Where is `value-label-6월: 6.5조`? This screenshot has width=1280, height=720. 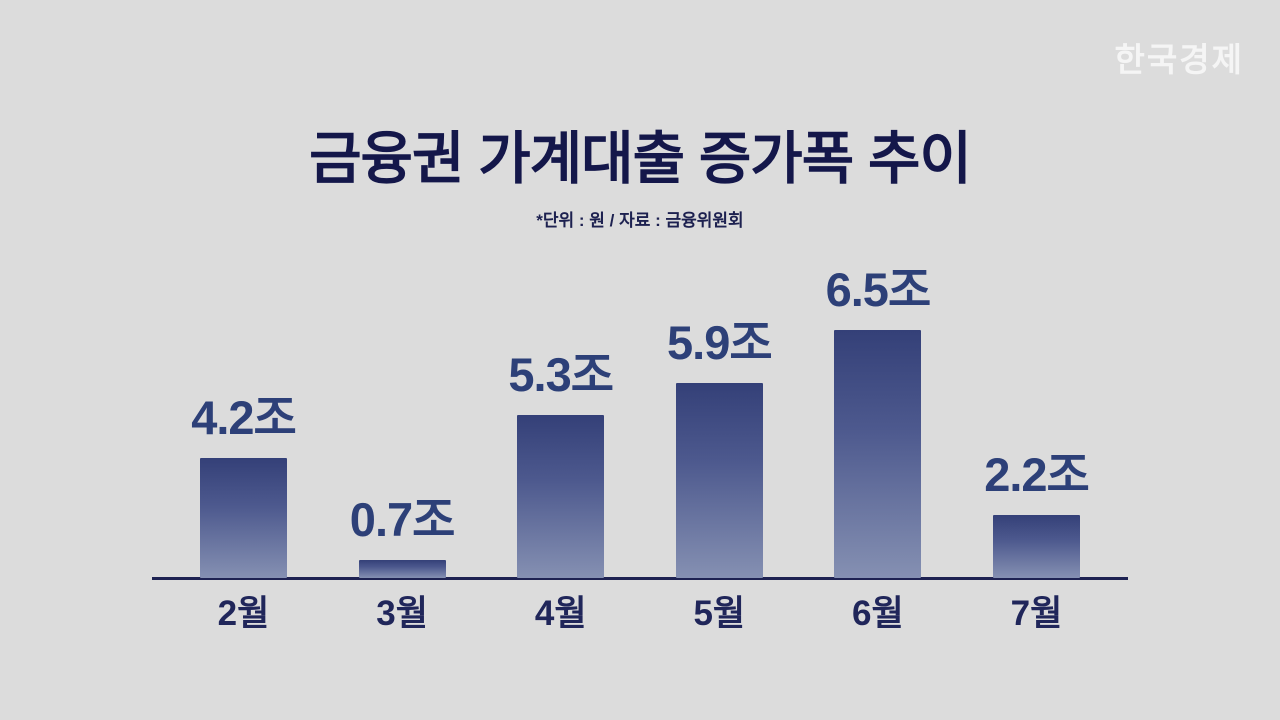 value-label-6월: 6.5조 is located at coordinates (878, 289).